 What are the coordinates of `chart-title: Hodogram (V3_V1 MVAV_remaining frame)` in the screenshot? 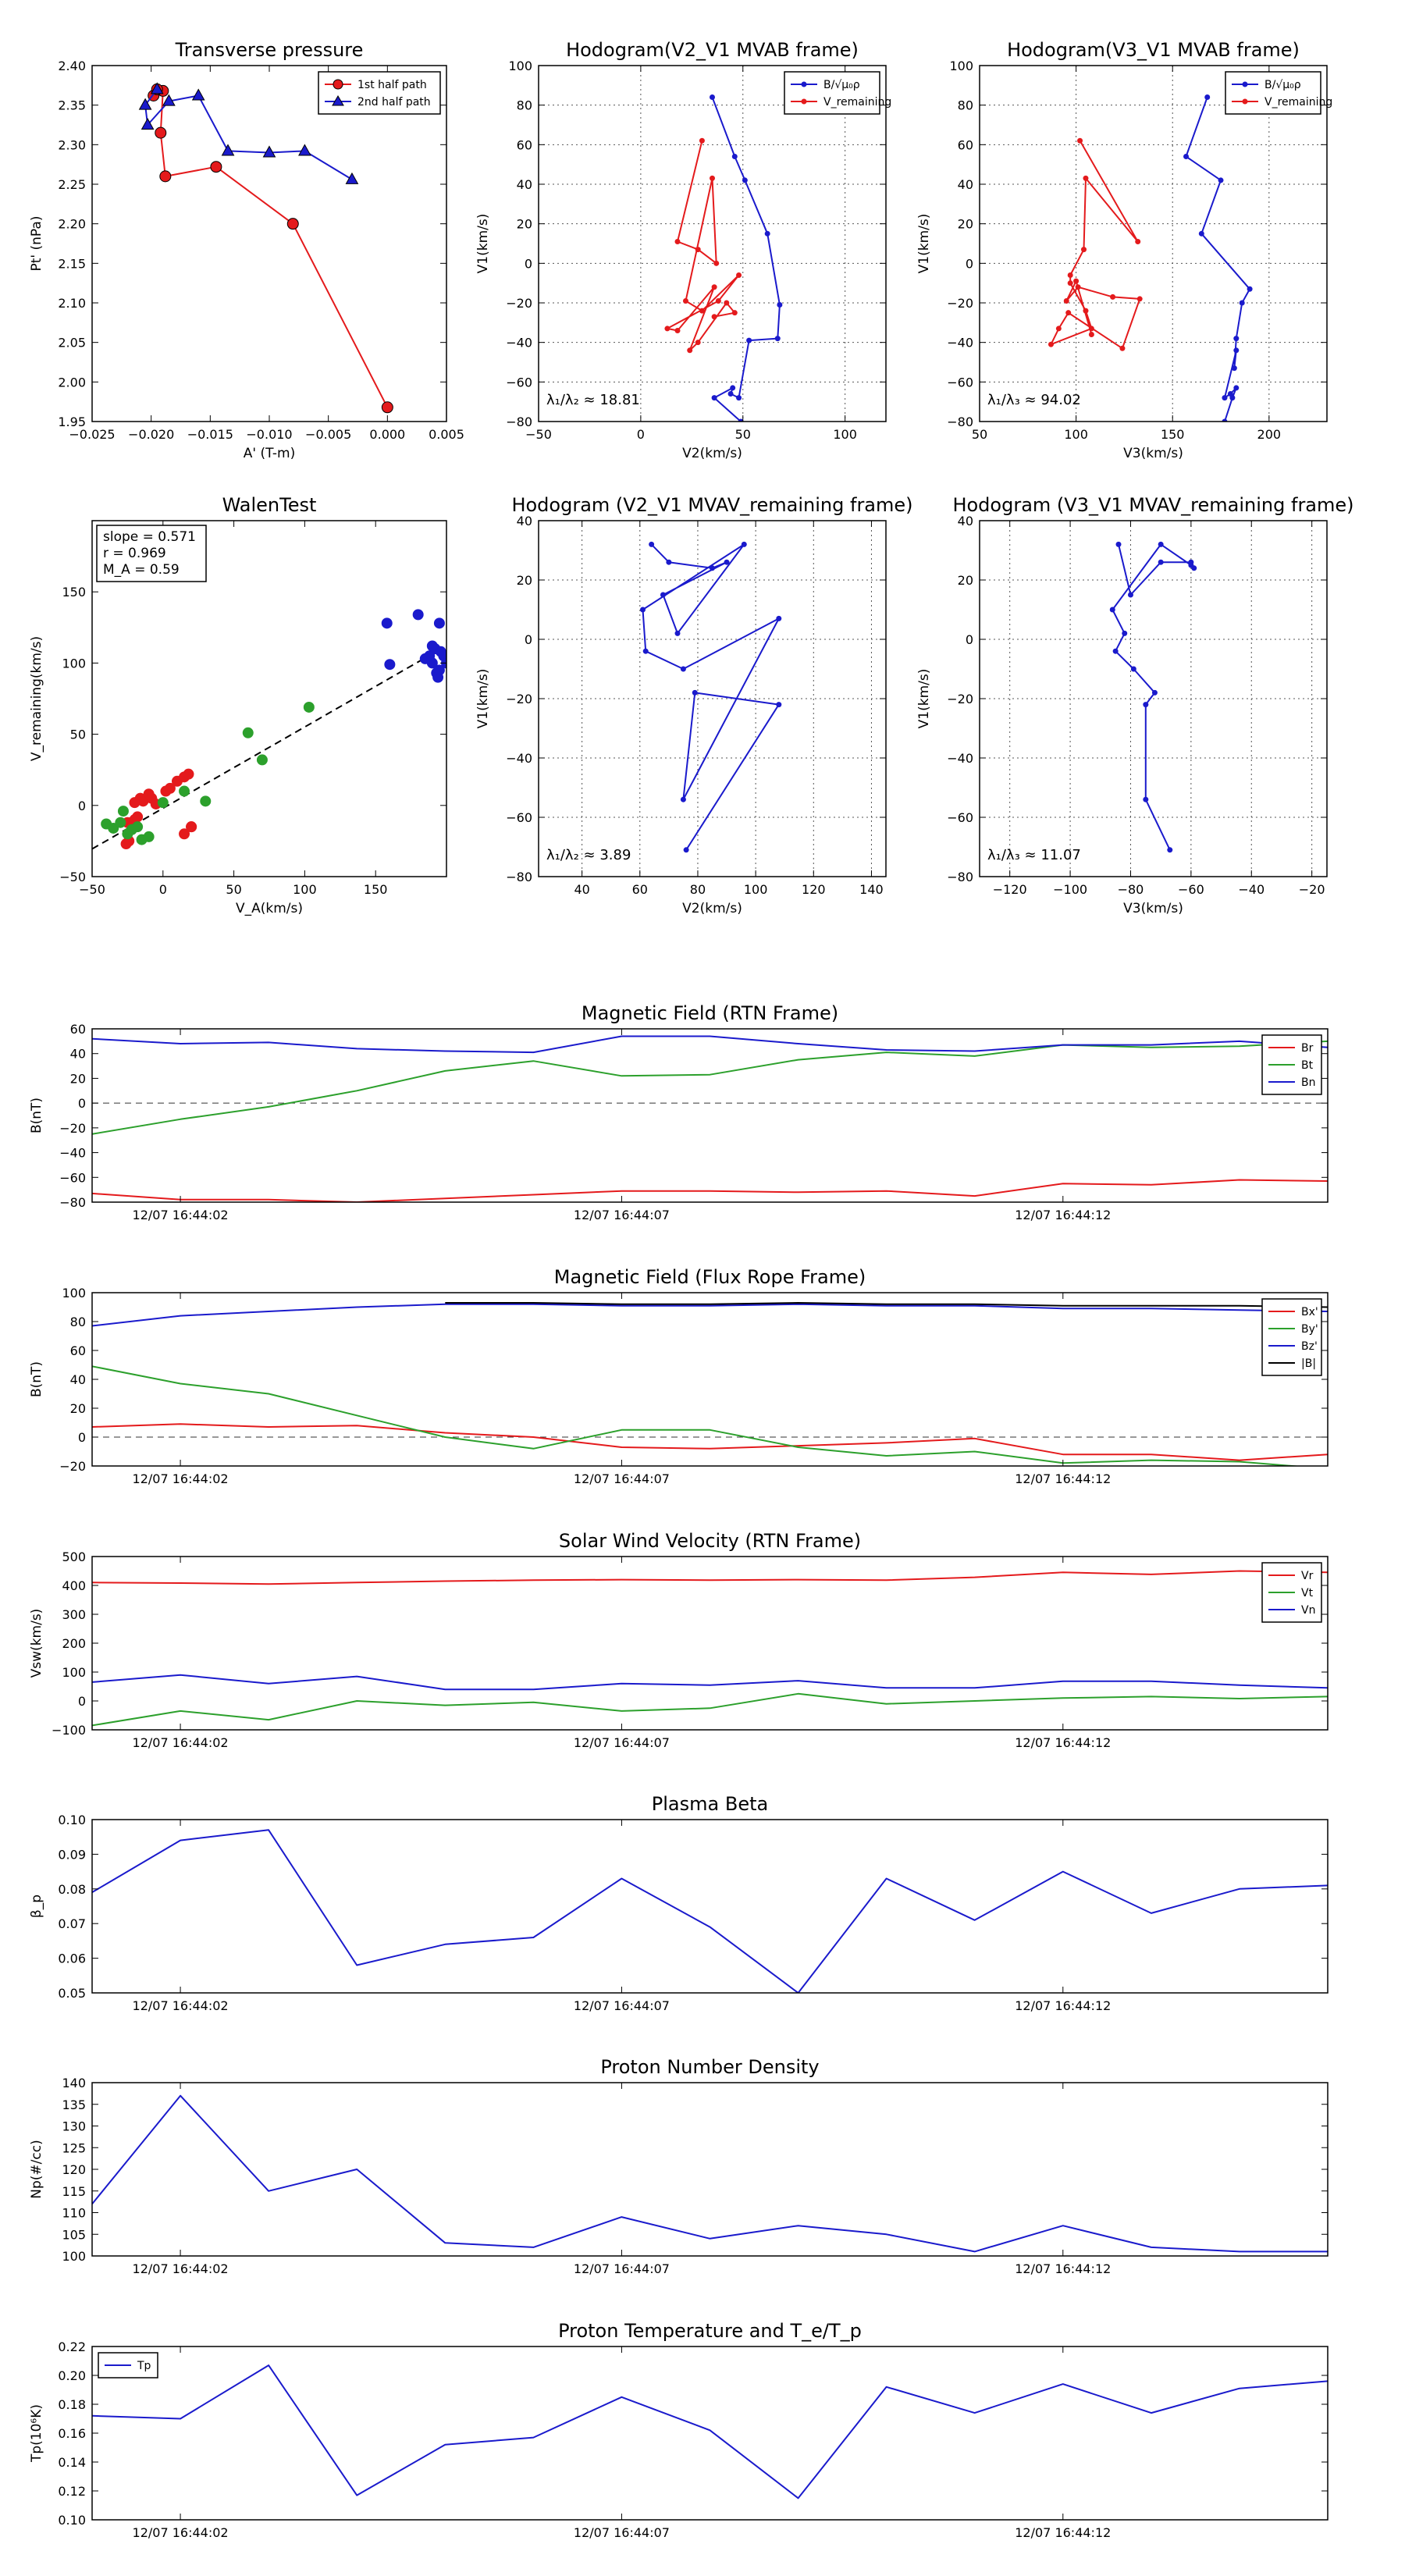 It's located at (1152, 505).